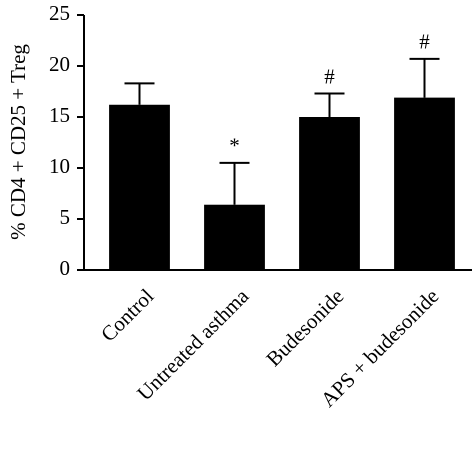 This screenshot has height=457, width=474. I want to click on y-tick-label: 10, so click(59, 166).